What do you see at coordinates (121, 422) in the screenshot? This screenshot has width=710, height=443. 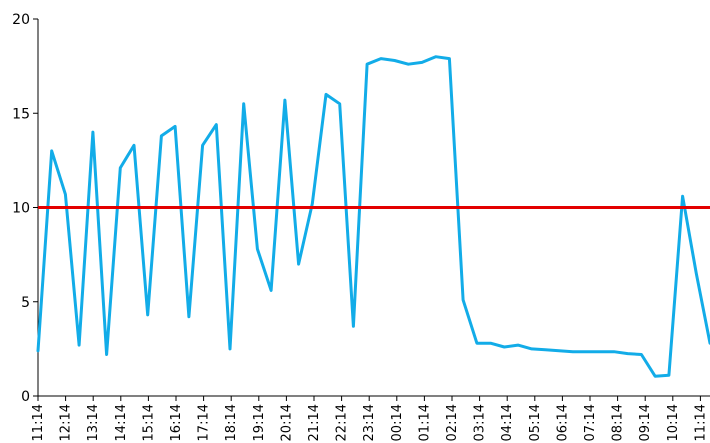 I see `x-tick-label: 14:14` at bounding box center [121, 422].